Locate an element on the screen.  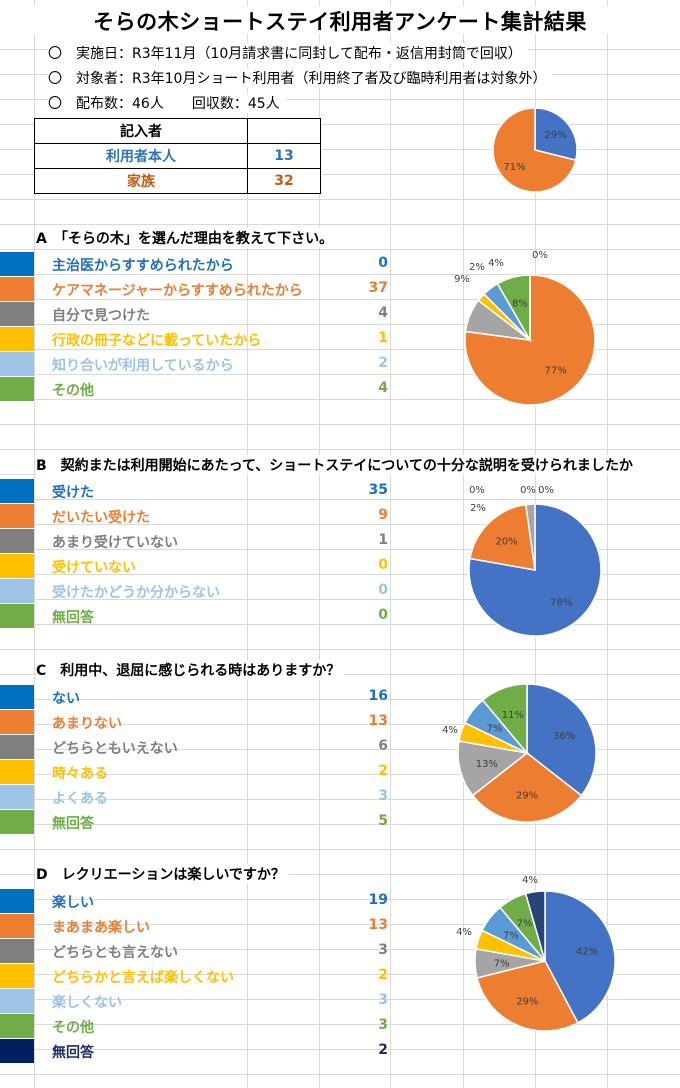
answer-label: ケアマネージャーからすすめられたから is located at coordinates (177, 291).